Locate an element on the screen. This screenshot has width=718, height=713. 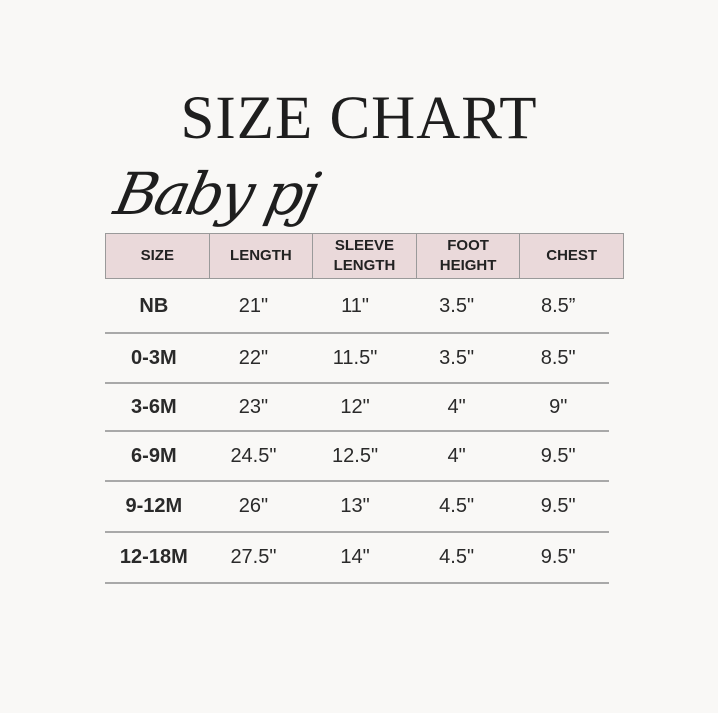
cell-sleeve-length: 11" is located at coordinates (355, 305).